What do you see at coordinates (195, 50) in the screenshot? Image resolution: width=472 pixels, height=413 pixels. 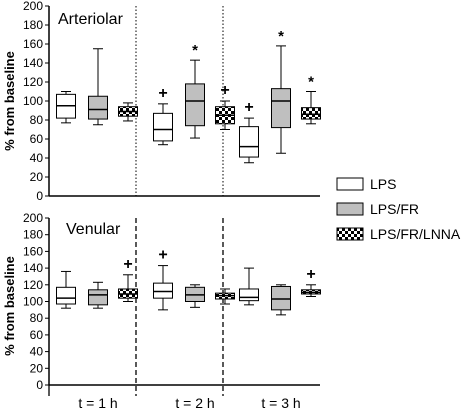 I see `box-lps-fr-t2-significance-marker: *` at bounding box center [195, 50].